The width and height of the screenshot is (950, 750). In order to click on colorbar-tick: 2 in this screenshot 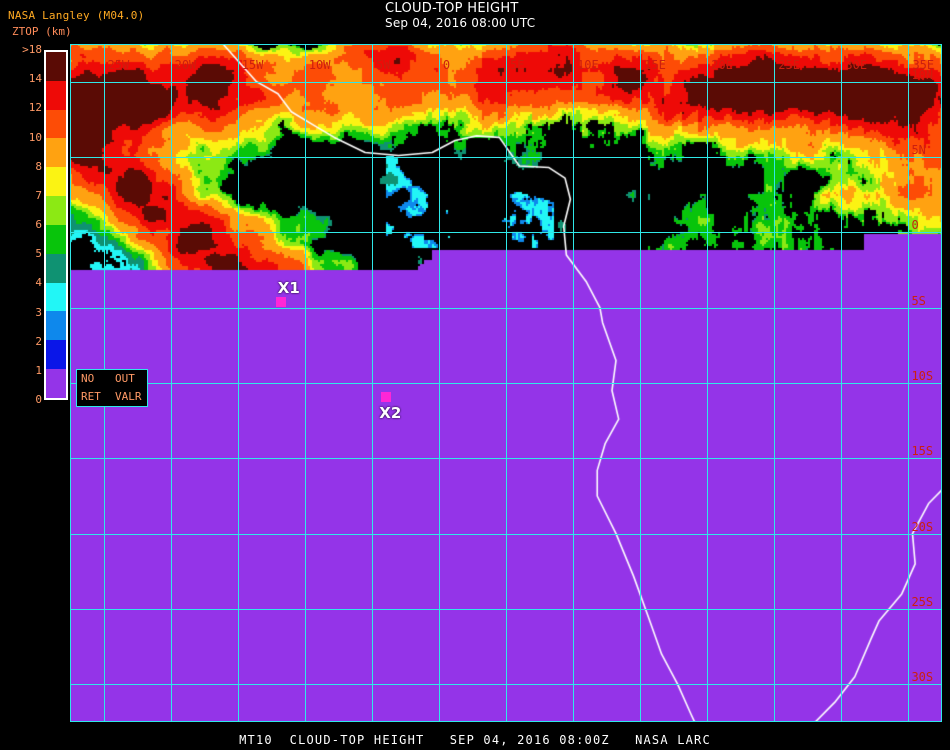, I will do `click(38, 341)`.